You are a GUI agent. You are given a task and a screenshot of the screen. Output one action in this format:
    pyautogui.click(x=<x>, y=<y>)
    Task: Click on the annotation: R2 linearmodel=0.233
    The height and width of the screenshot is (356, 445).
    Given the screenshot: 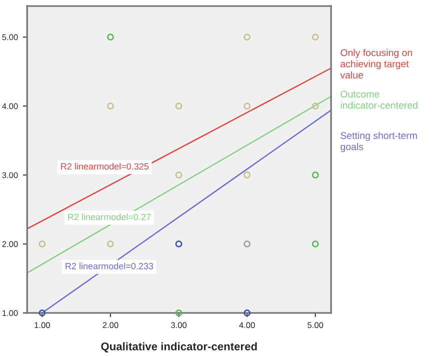 What is the action you would take?
    pyautogui.click(x=110, y=266)
    